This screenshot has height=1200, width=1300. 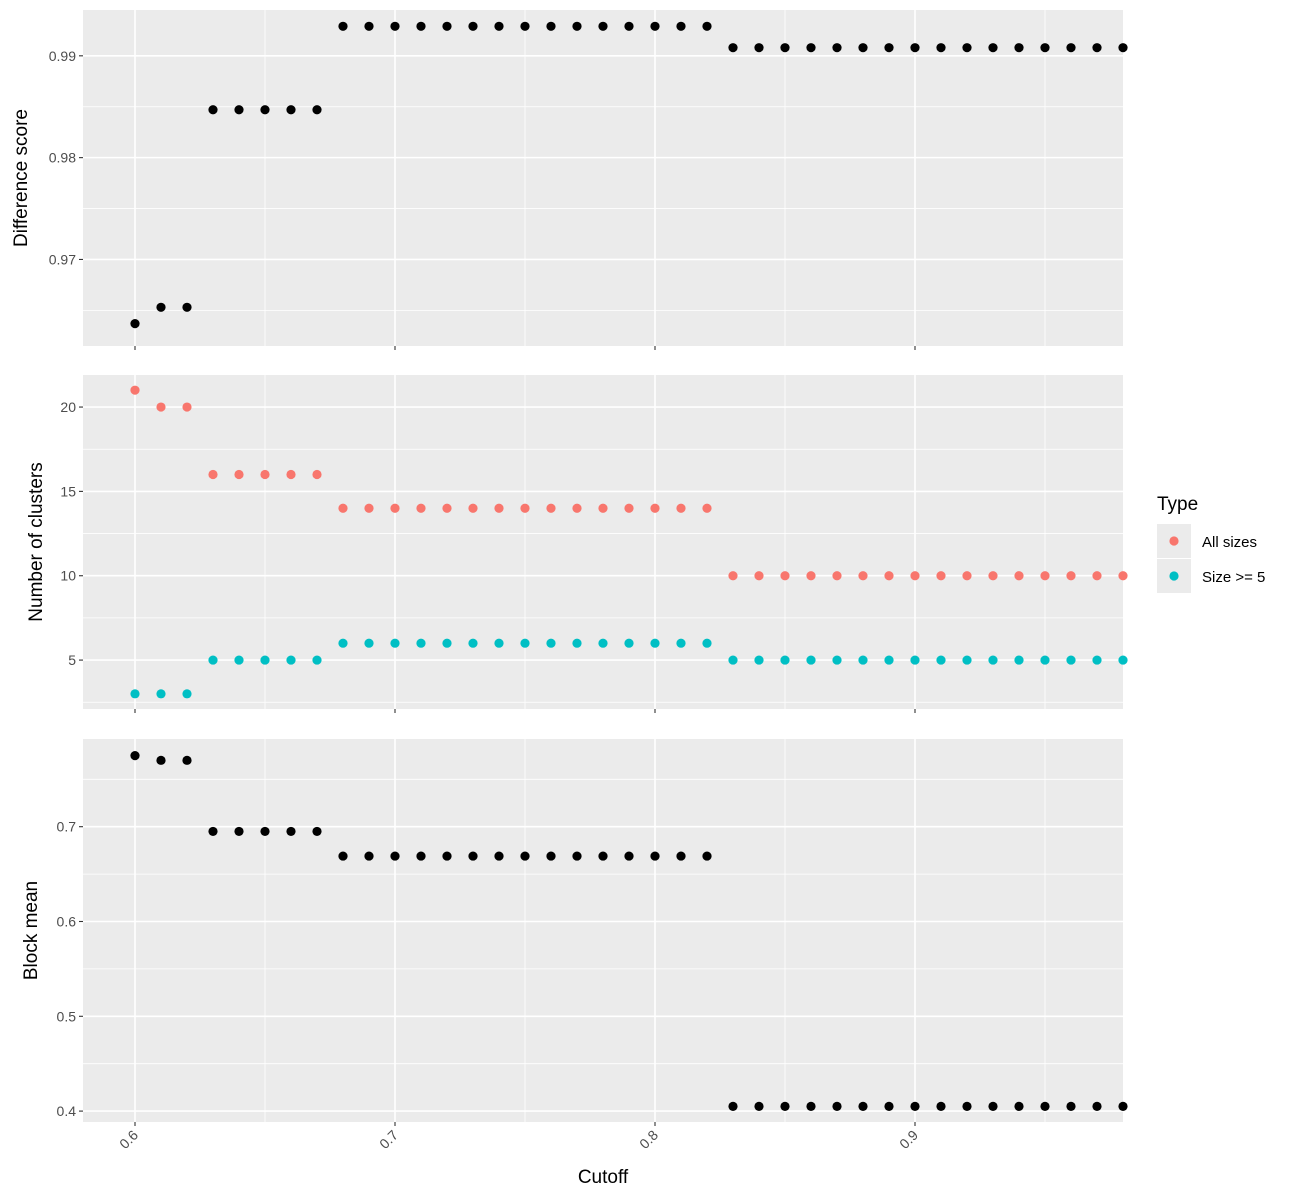 What do you see at coordinates (72, 660) in the screenshot?
I see `y-tick-label: 5` at bounding box center [72, 660].